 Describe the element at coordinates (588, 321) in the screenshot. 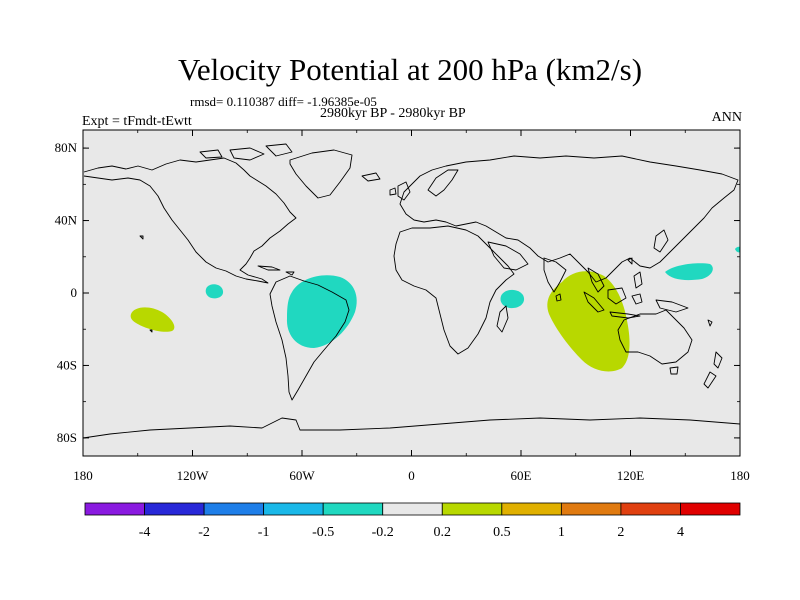

I see `anomaly-indian-ocean-positive` at that location.